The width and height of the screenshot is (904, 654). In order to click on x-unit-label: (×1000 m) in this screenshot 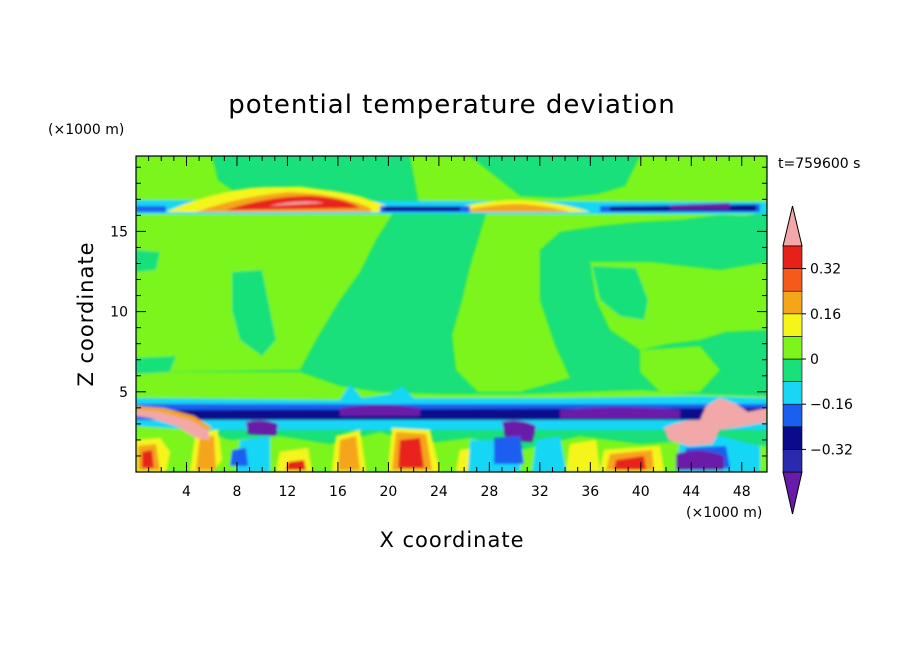, I will do `click(724, 513)`.